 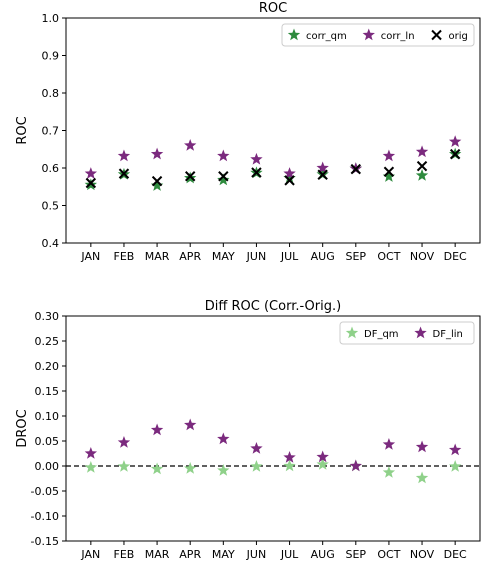 What do you see at coordinates (223, 256) in the screenshot?
I see `x-tick-label: MAY` at bounding box center [223, 256].